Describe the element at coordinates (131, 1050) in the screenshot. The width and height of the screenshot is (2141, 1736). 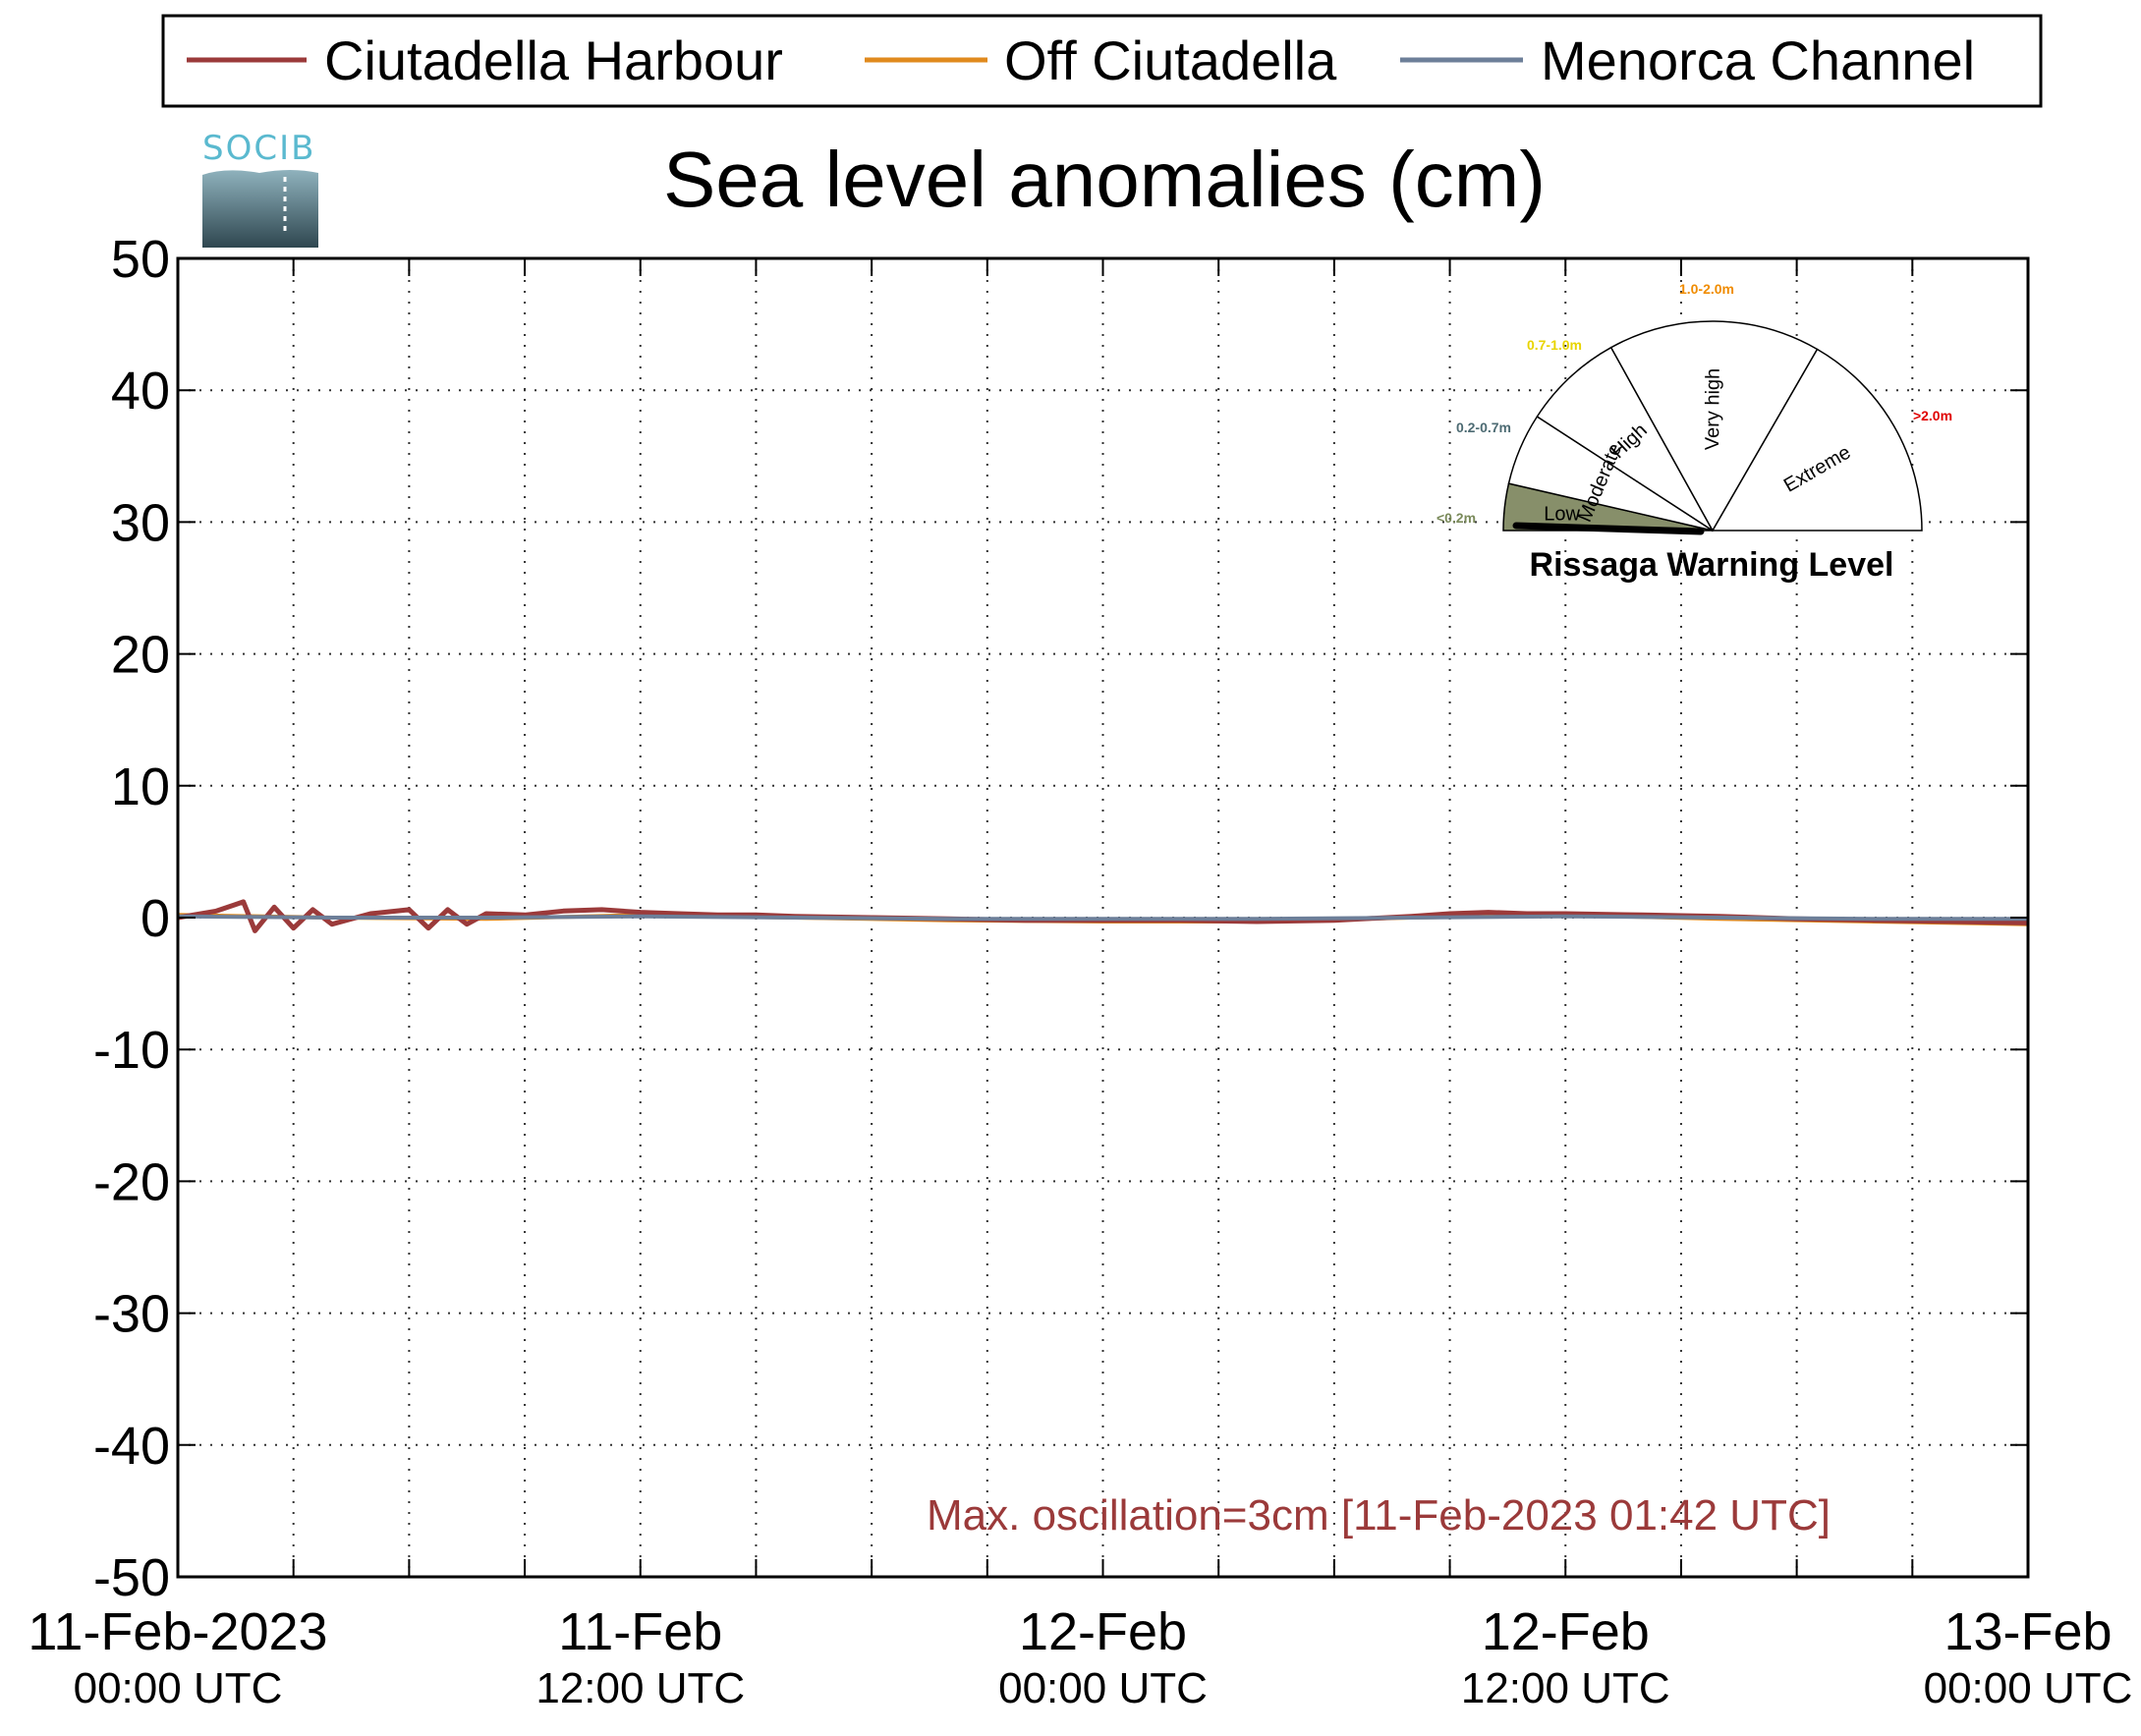
I see `y-tick-label: -10` at that location.